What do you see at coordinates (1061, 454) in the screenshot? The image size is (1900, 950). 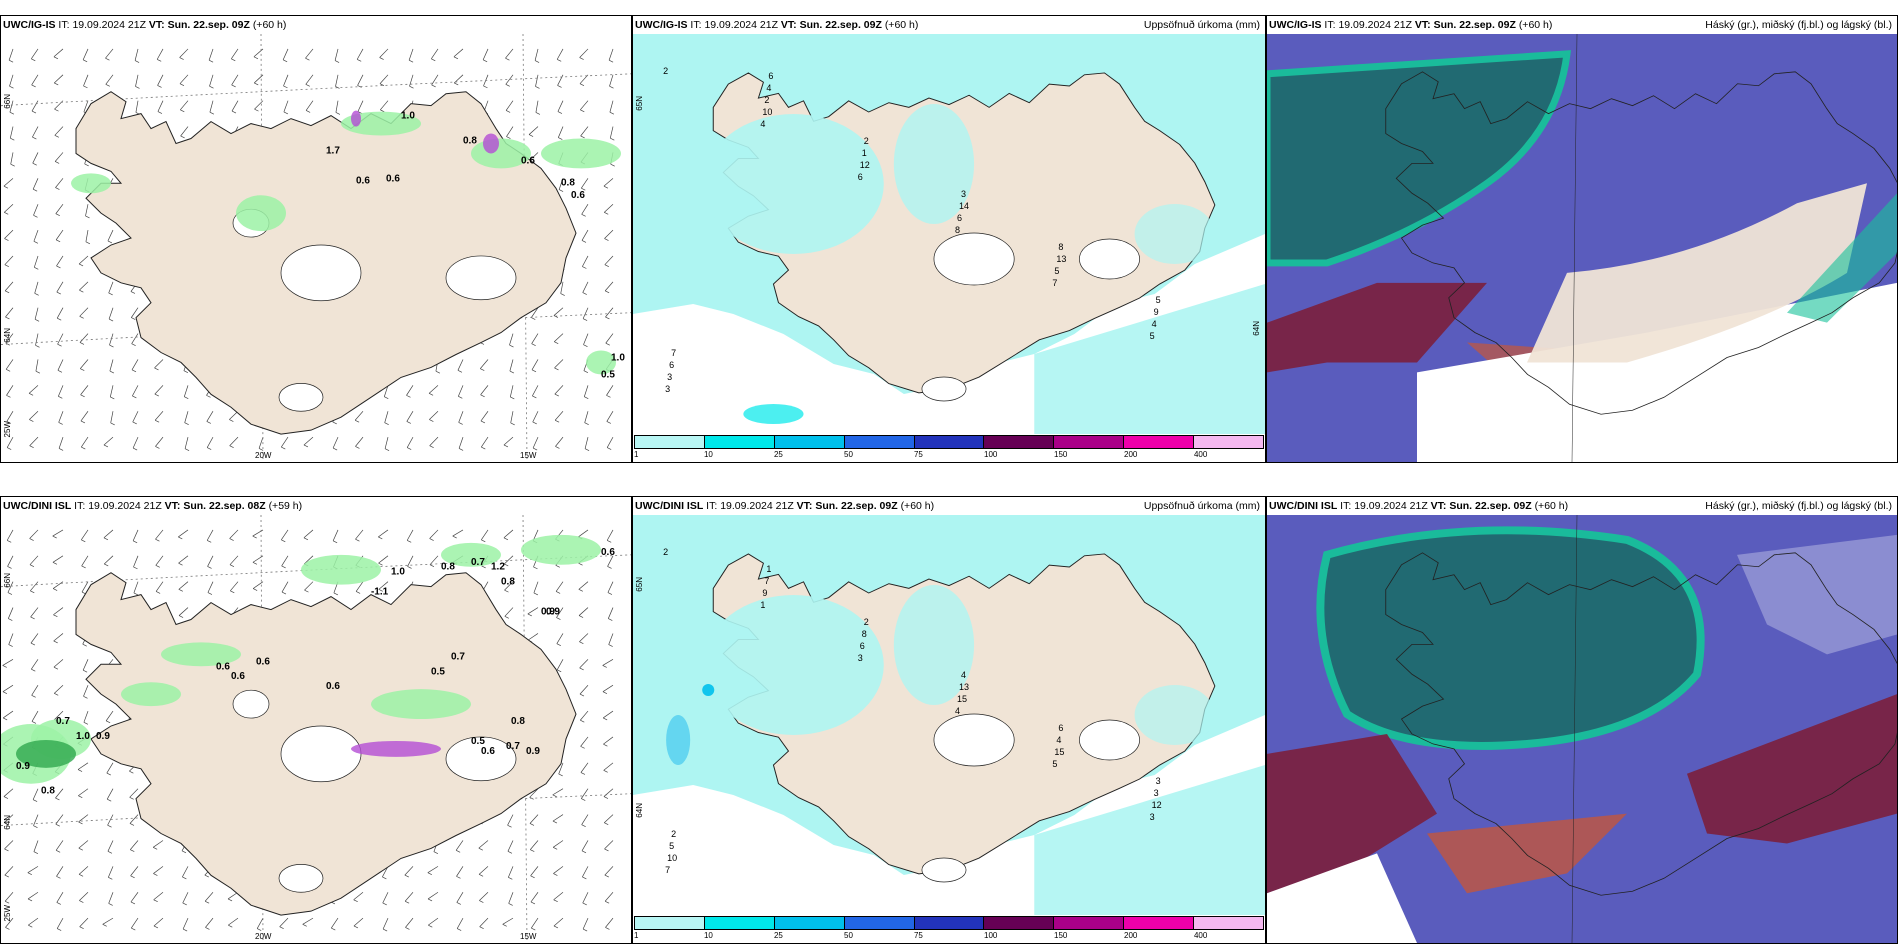 I see `colorbar-tick: 150` at bounding box center [1061, 454].